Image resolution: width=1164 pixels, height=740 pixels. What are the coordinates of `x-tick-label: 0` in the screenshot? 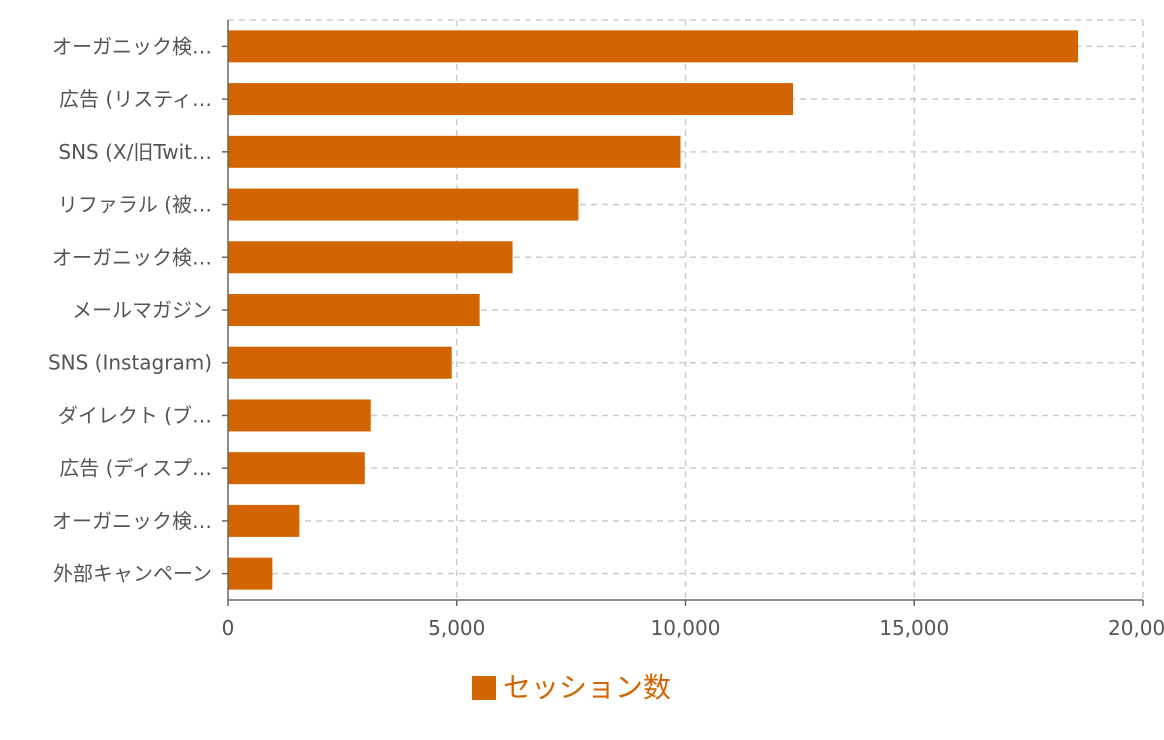 It's located at (228, 628).